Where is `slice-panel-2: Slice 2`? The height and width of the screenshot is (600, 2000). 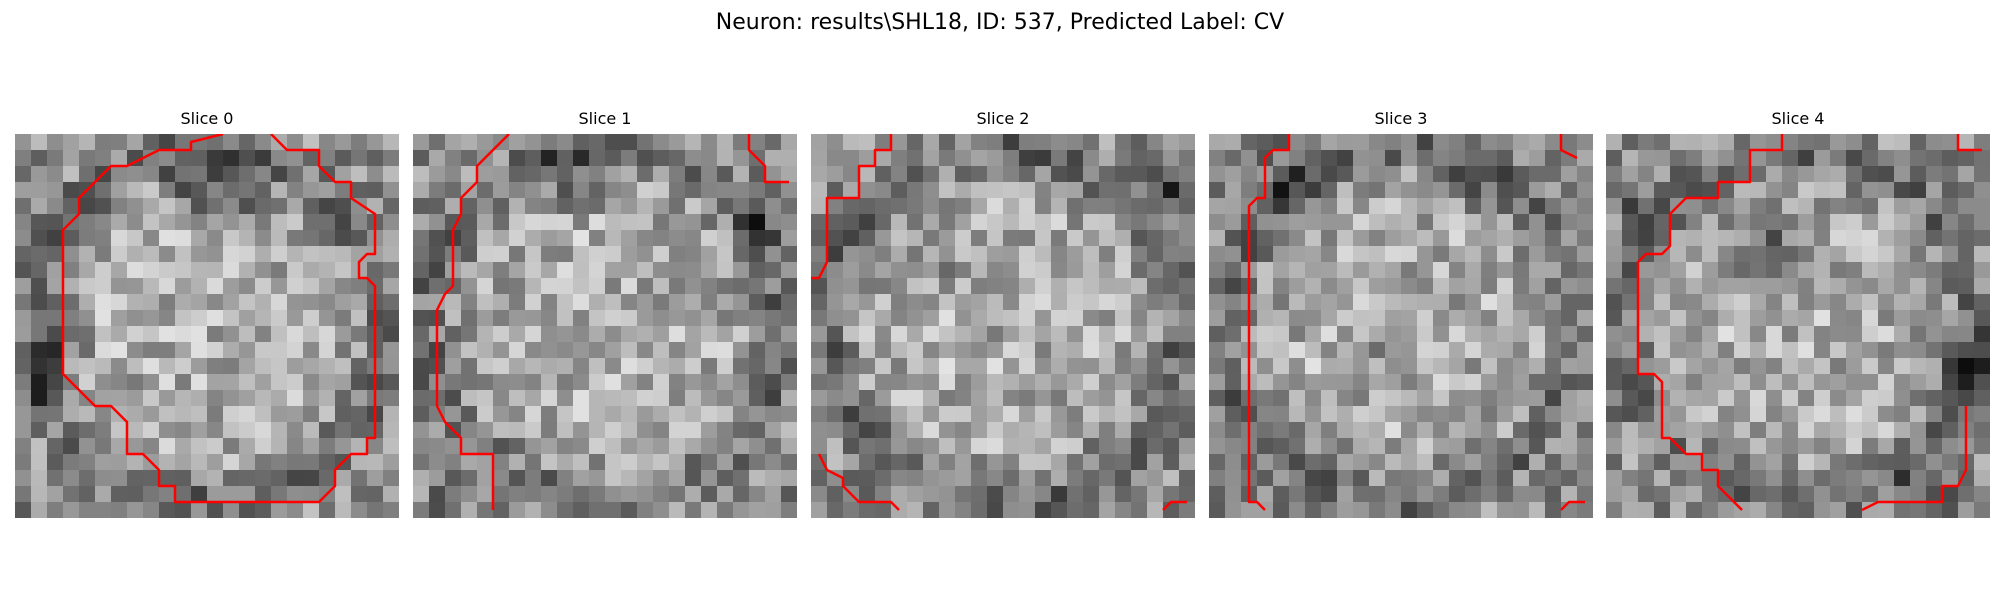
slice-panel-2: Slice 2 is located at coordinates (1003, 313).